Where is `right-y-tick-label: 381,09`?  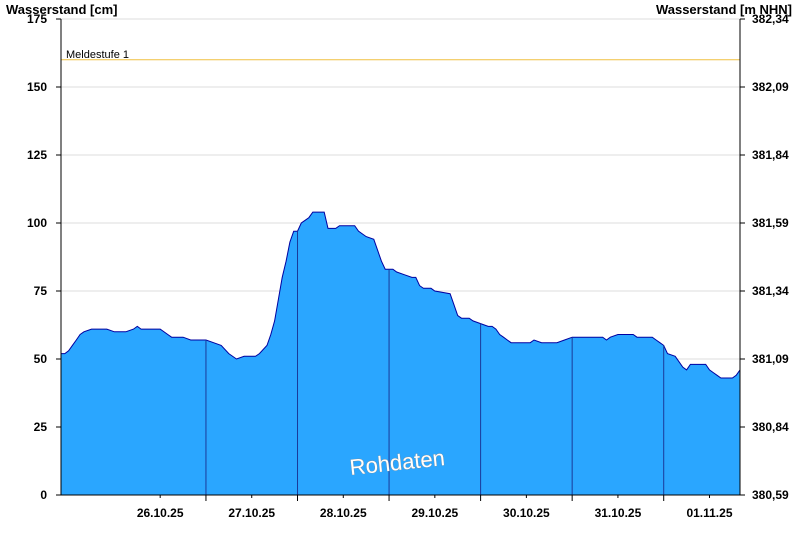
right-y-tick-label: 381,09 is located at coordinates (770, 359).